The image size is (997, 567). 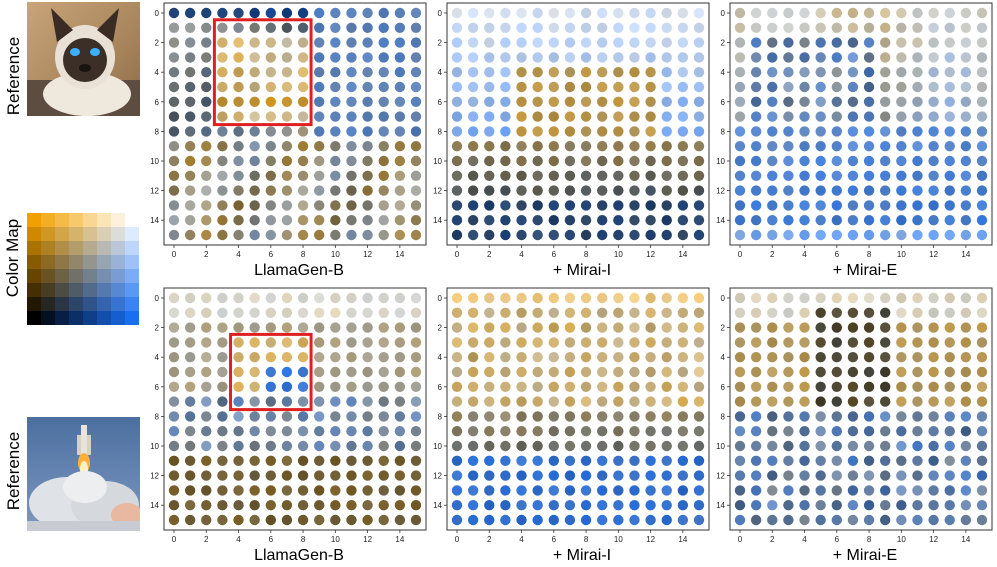 I want to click on panel-top-llamagen: 0 2 4 6 8 10 12 14 0 2 4 6 8 10 12 14, so click(x=287, y=131).